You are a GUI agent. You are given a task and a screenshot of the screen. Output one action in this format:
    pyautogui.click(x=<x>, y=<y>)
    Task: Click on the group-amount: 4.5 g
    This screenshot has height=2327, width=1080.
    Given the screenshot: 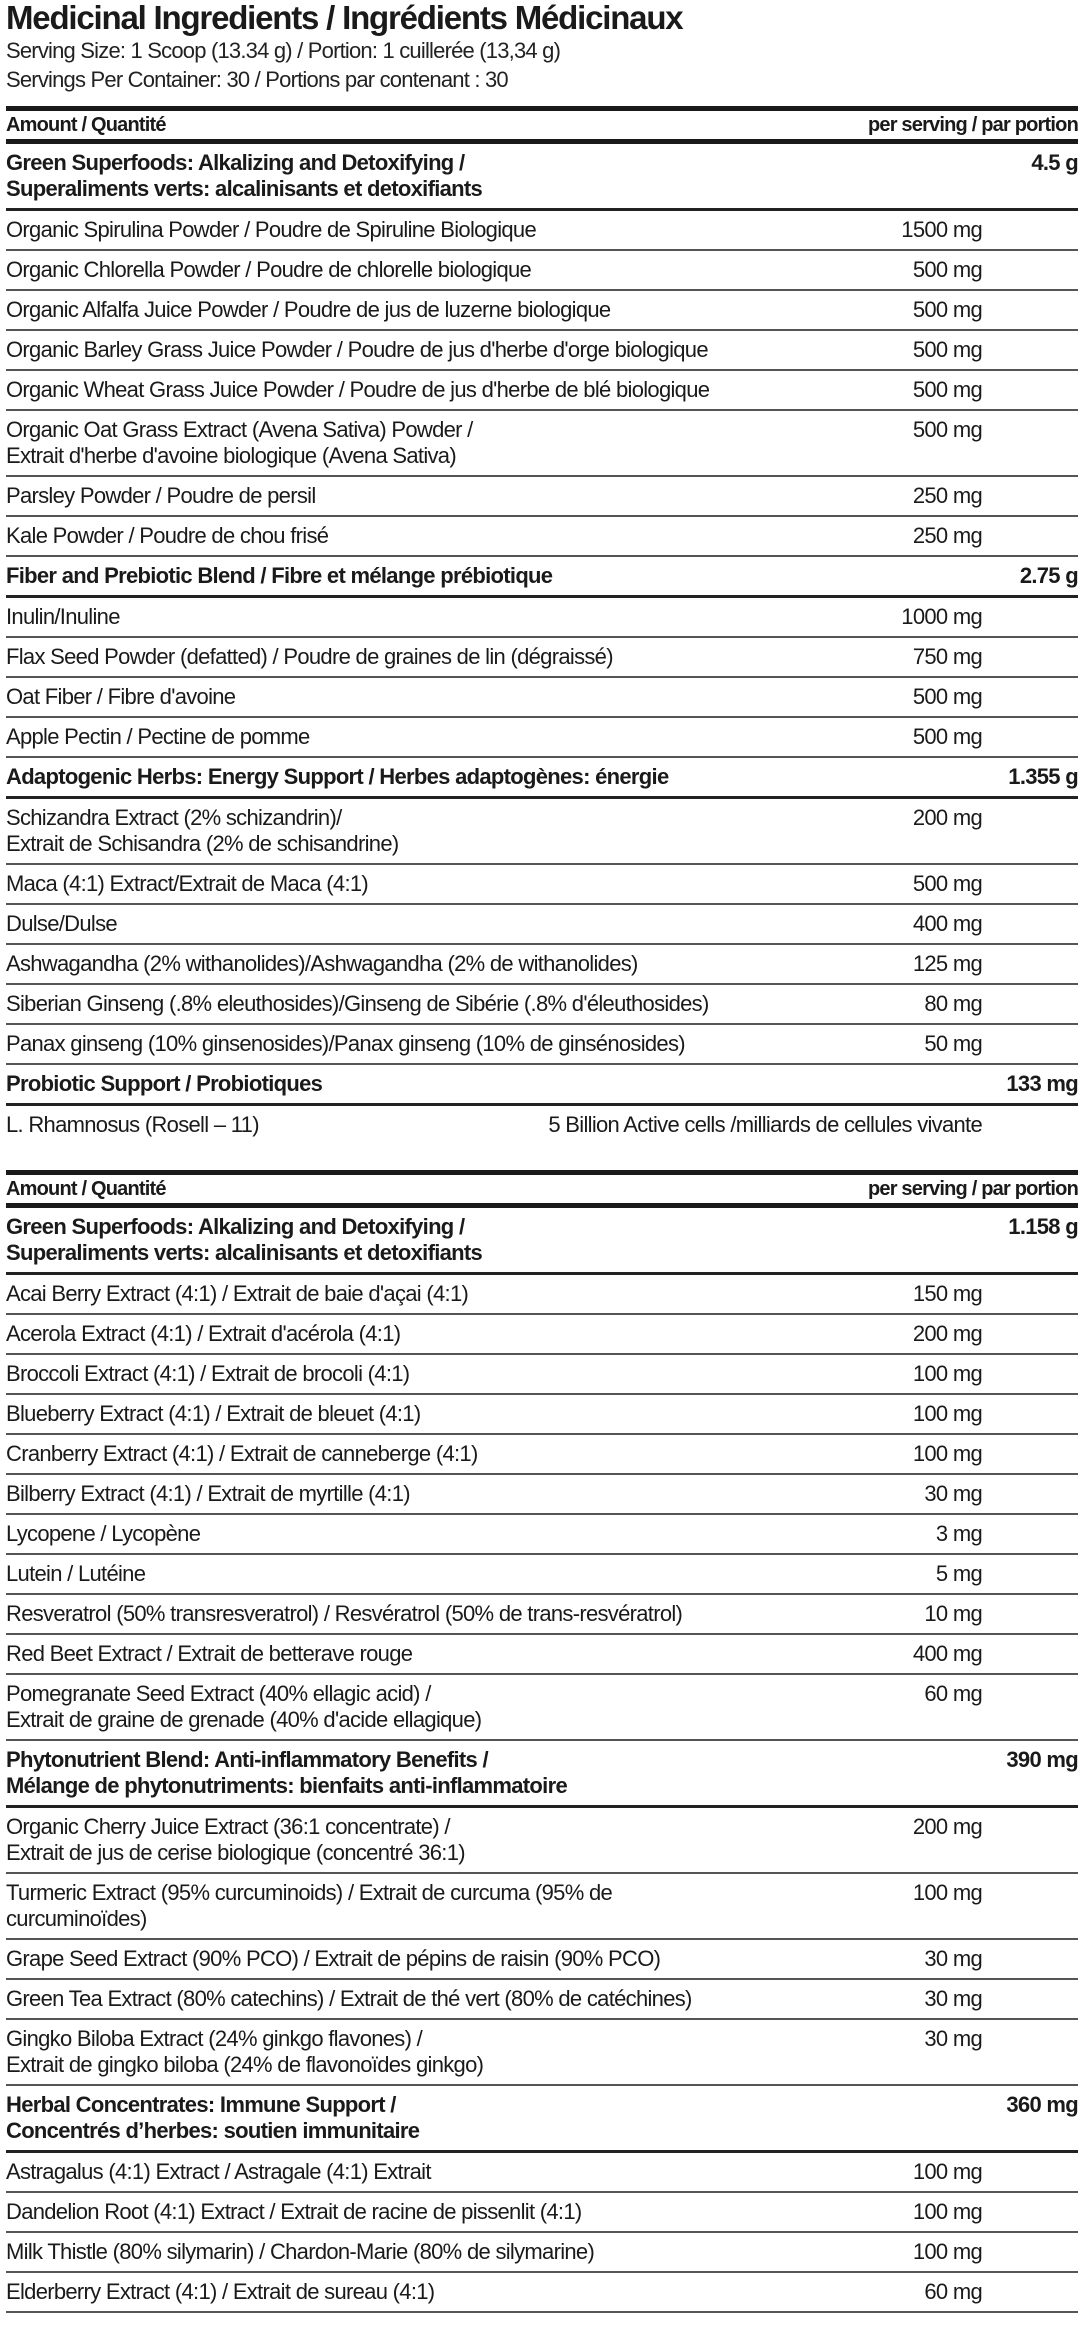 What is the action you would take?
    pyautogui.click(x=1054, y=162)
    